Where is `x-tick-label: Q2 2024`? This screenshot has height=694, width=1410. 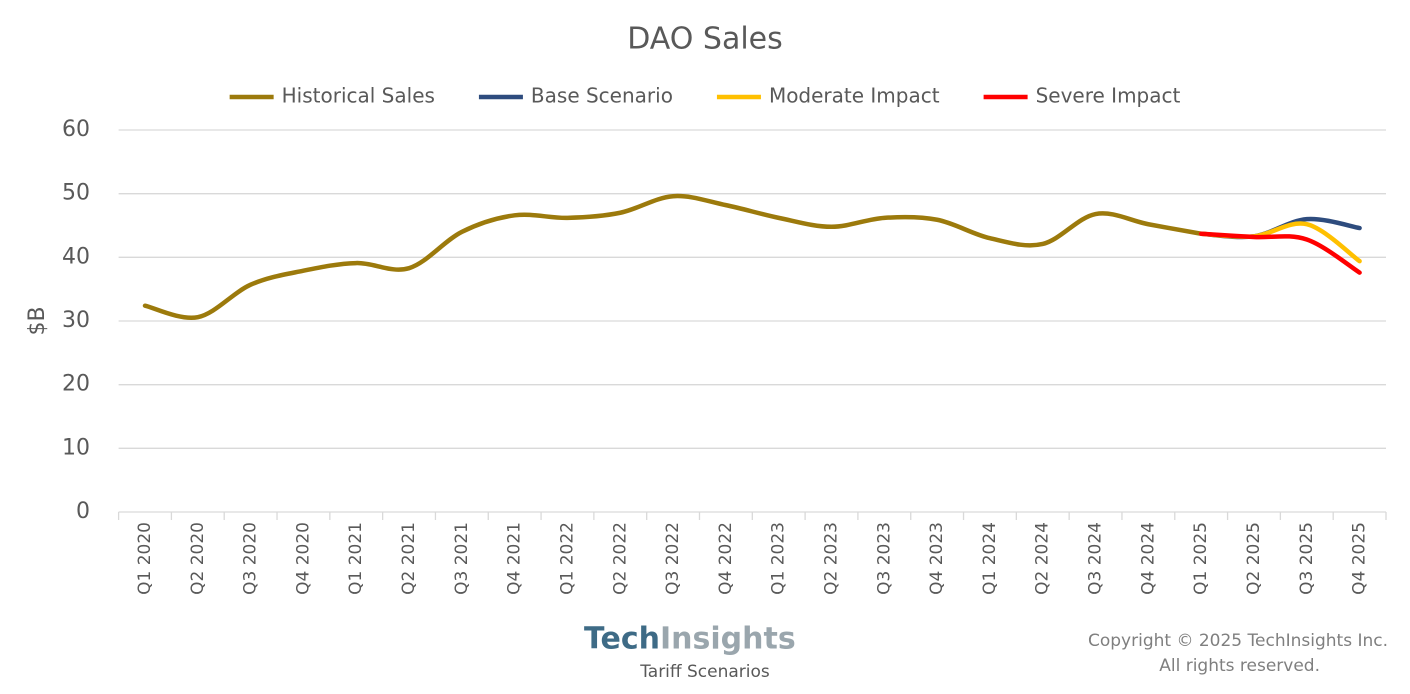 x-tick-label: Q2 2024 is located at coordinates (1043, 558).